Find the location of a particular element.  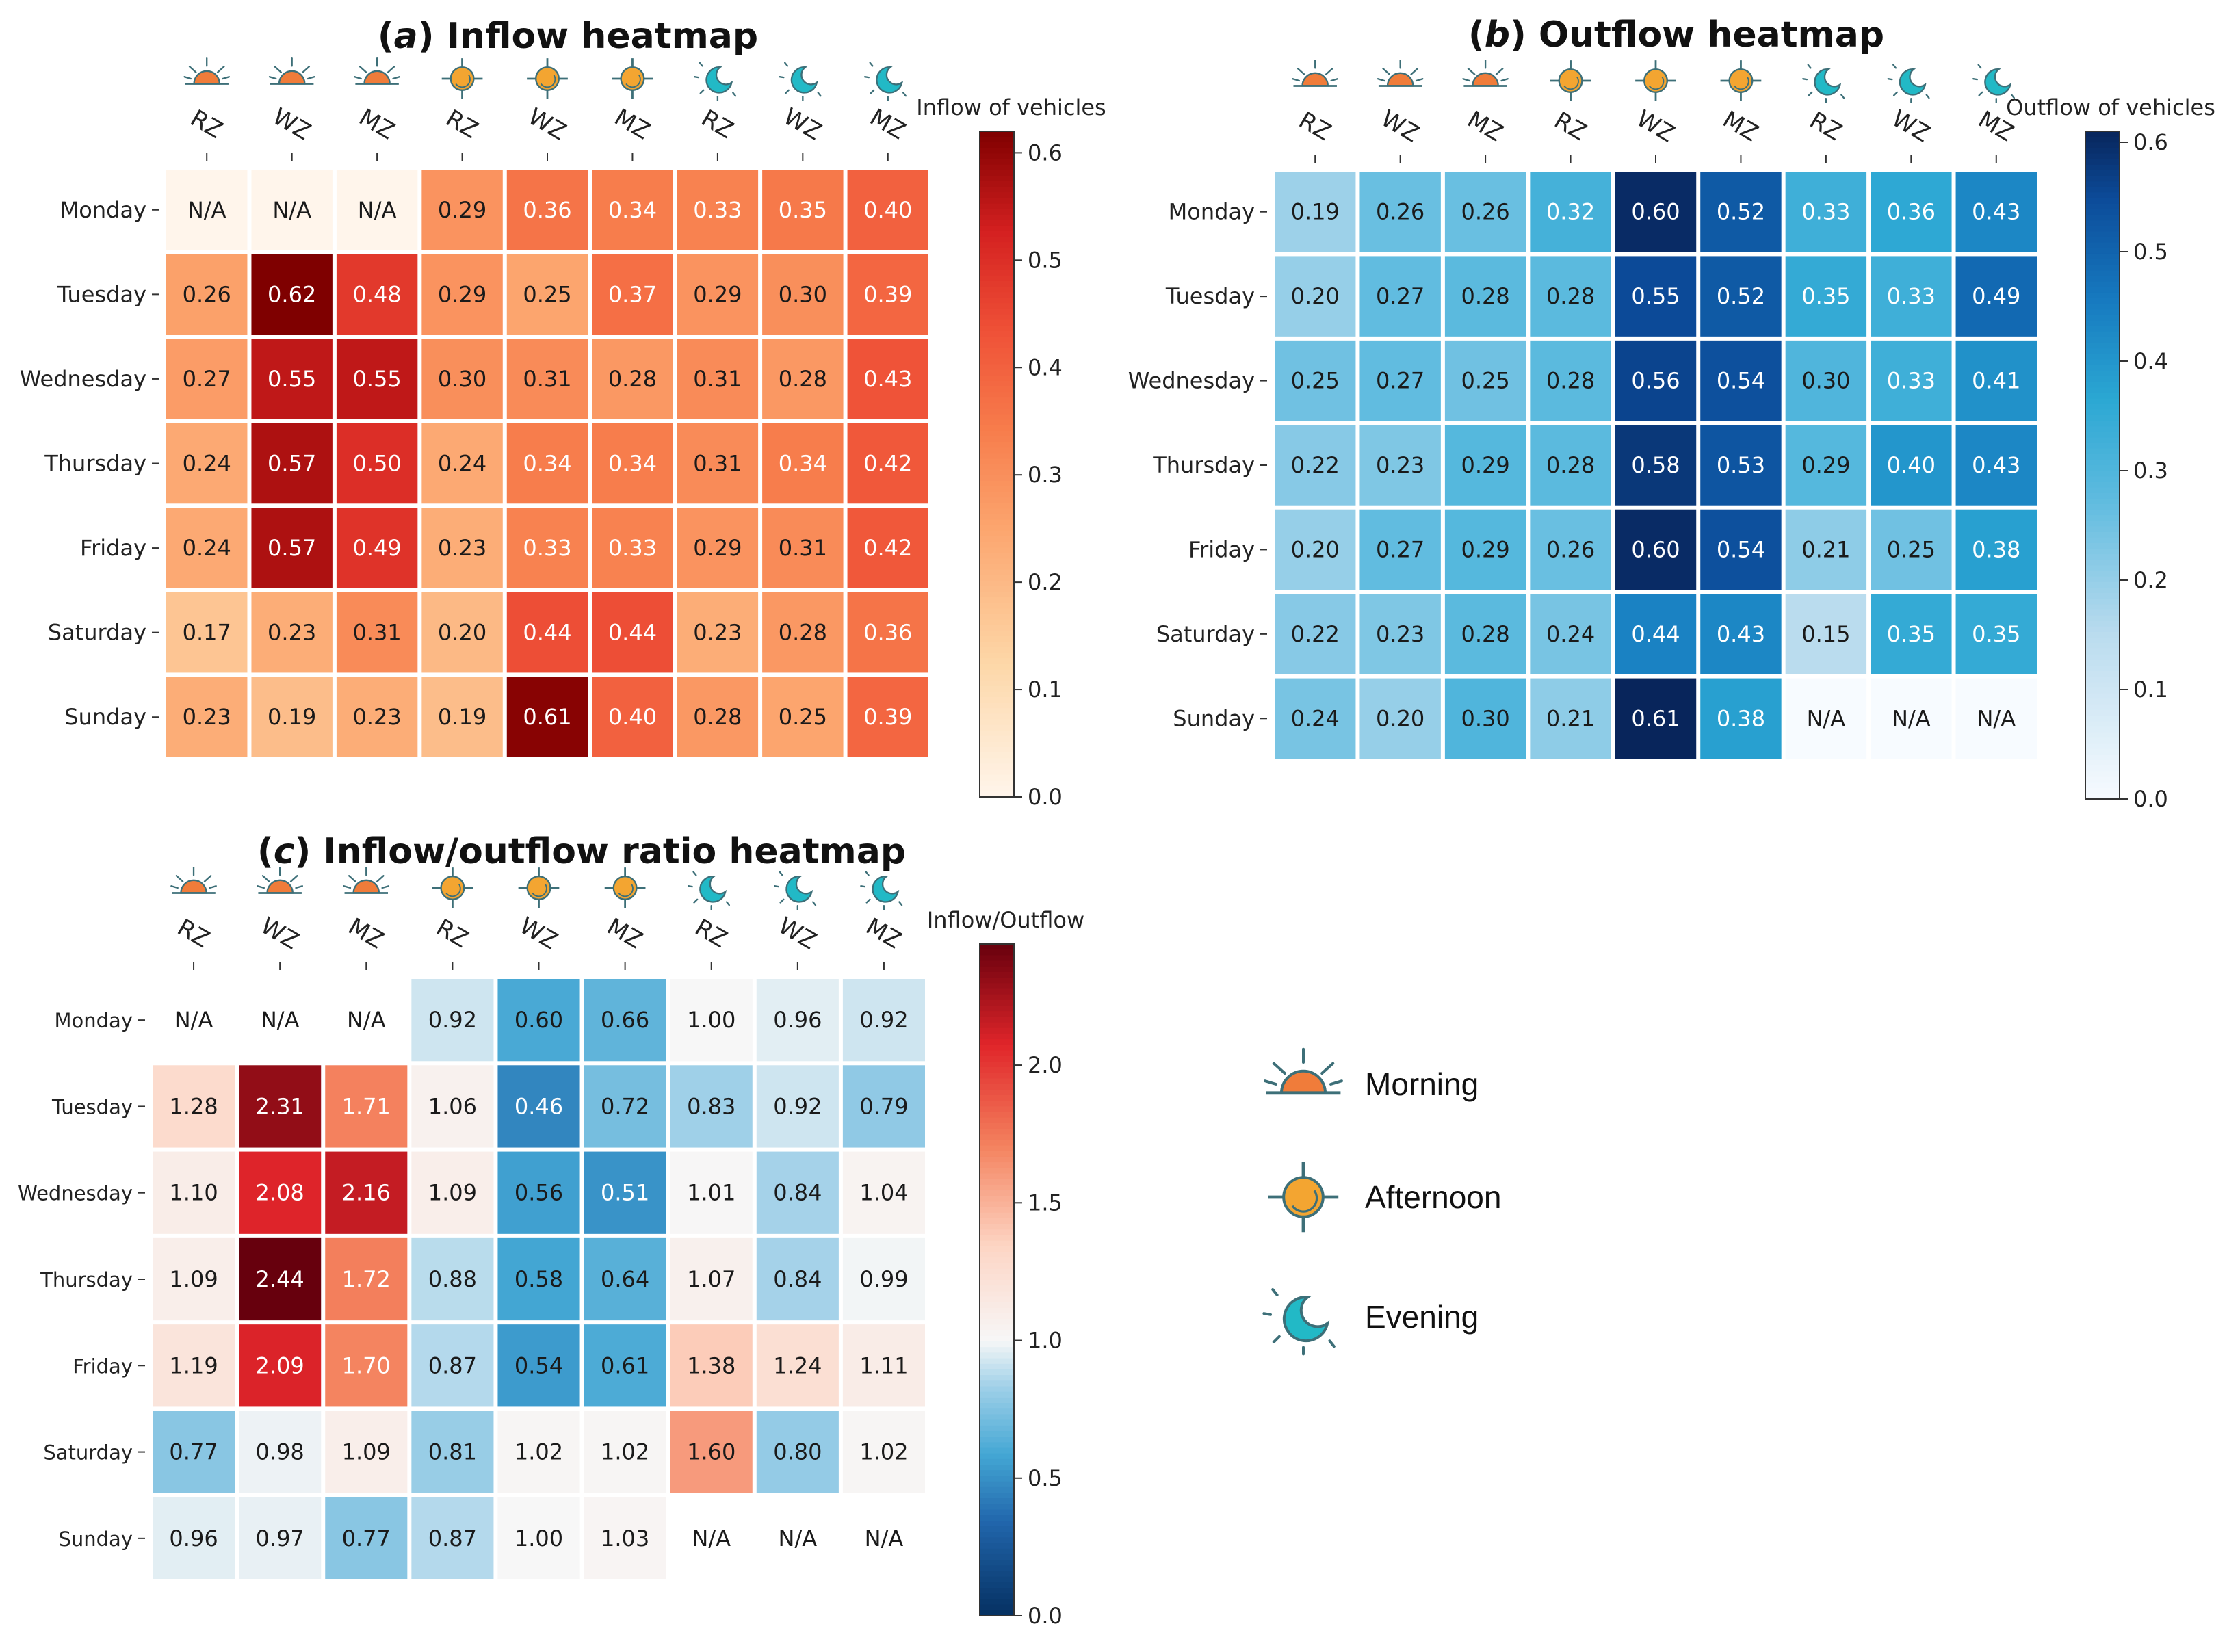

morning-icon is located at coordinates (366, 880).